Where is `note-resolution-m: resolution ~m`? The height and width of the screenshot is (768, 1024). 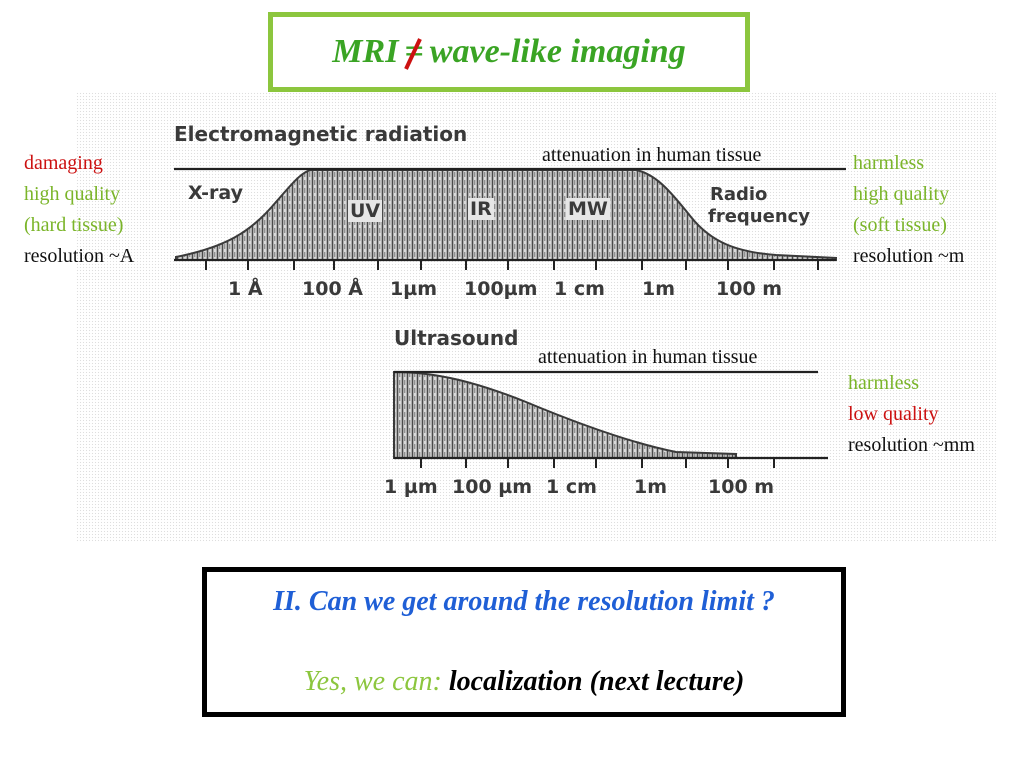
note-resolution-m: resolution ~m is located at coordinates (909, 256).